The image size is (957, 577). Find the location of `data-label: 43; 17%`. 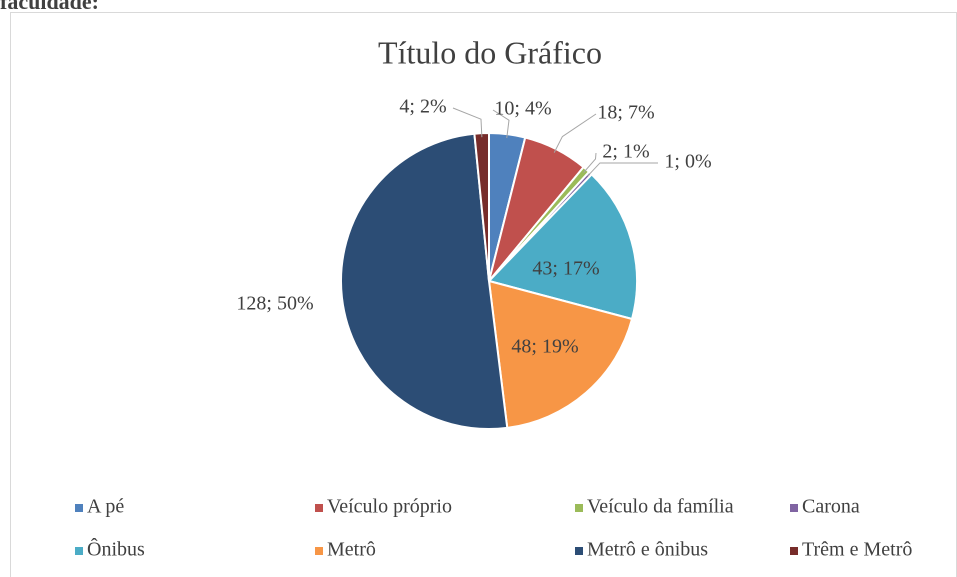

data-label: 43; 17% is located at coordinates (565, 269).